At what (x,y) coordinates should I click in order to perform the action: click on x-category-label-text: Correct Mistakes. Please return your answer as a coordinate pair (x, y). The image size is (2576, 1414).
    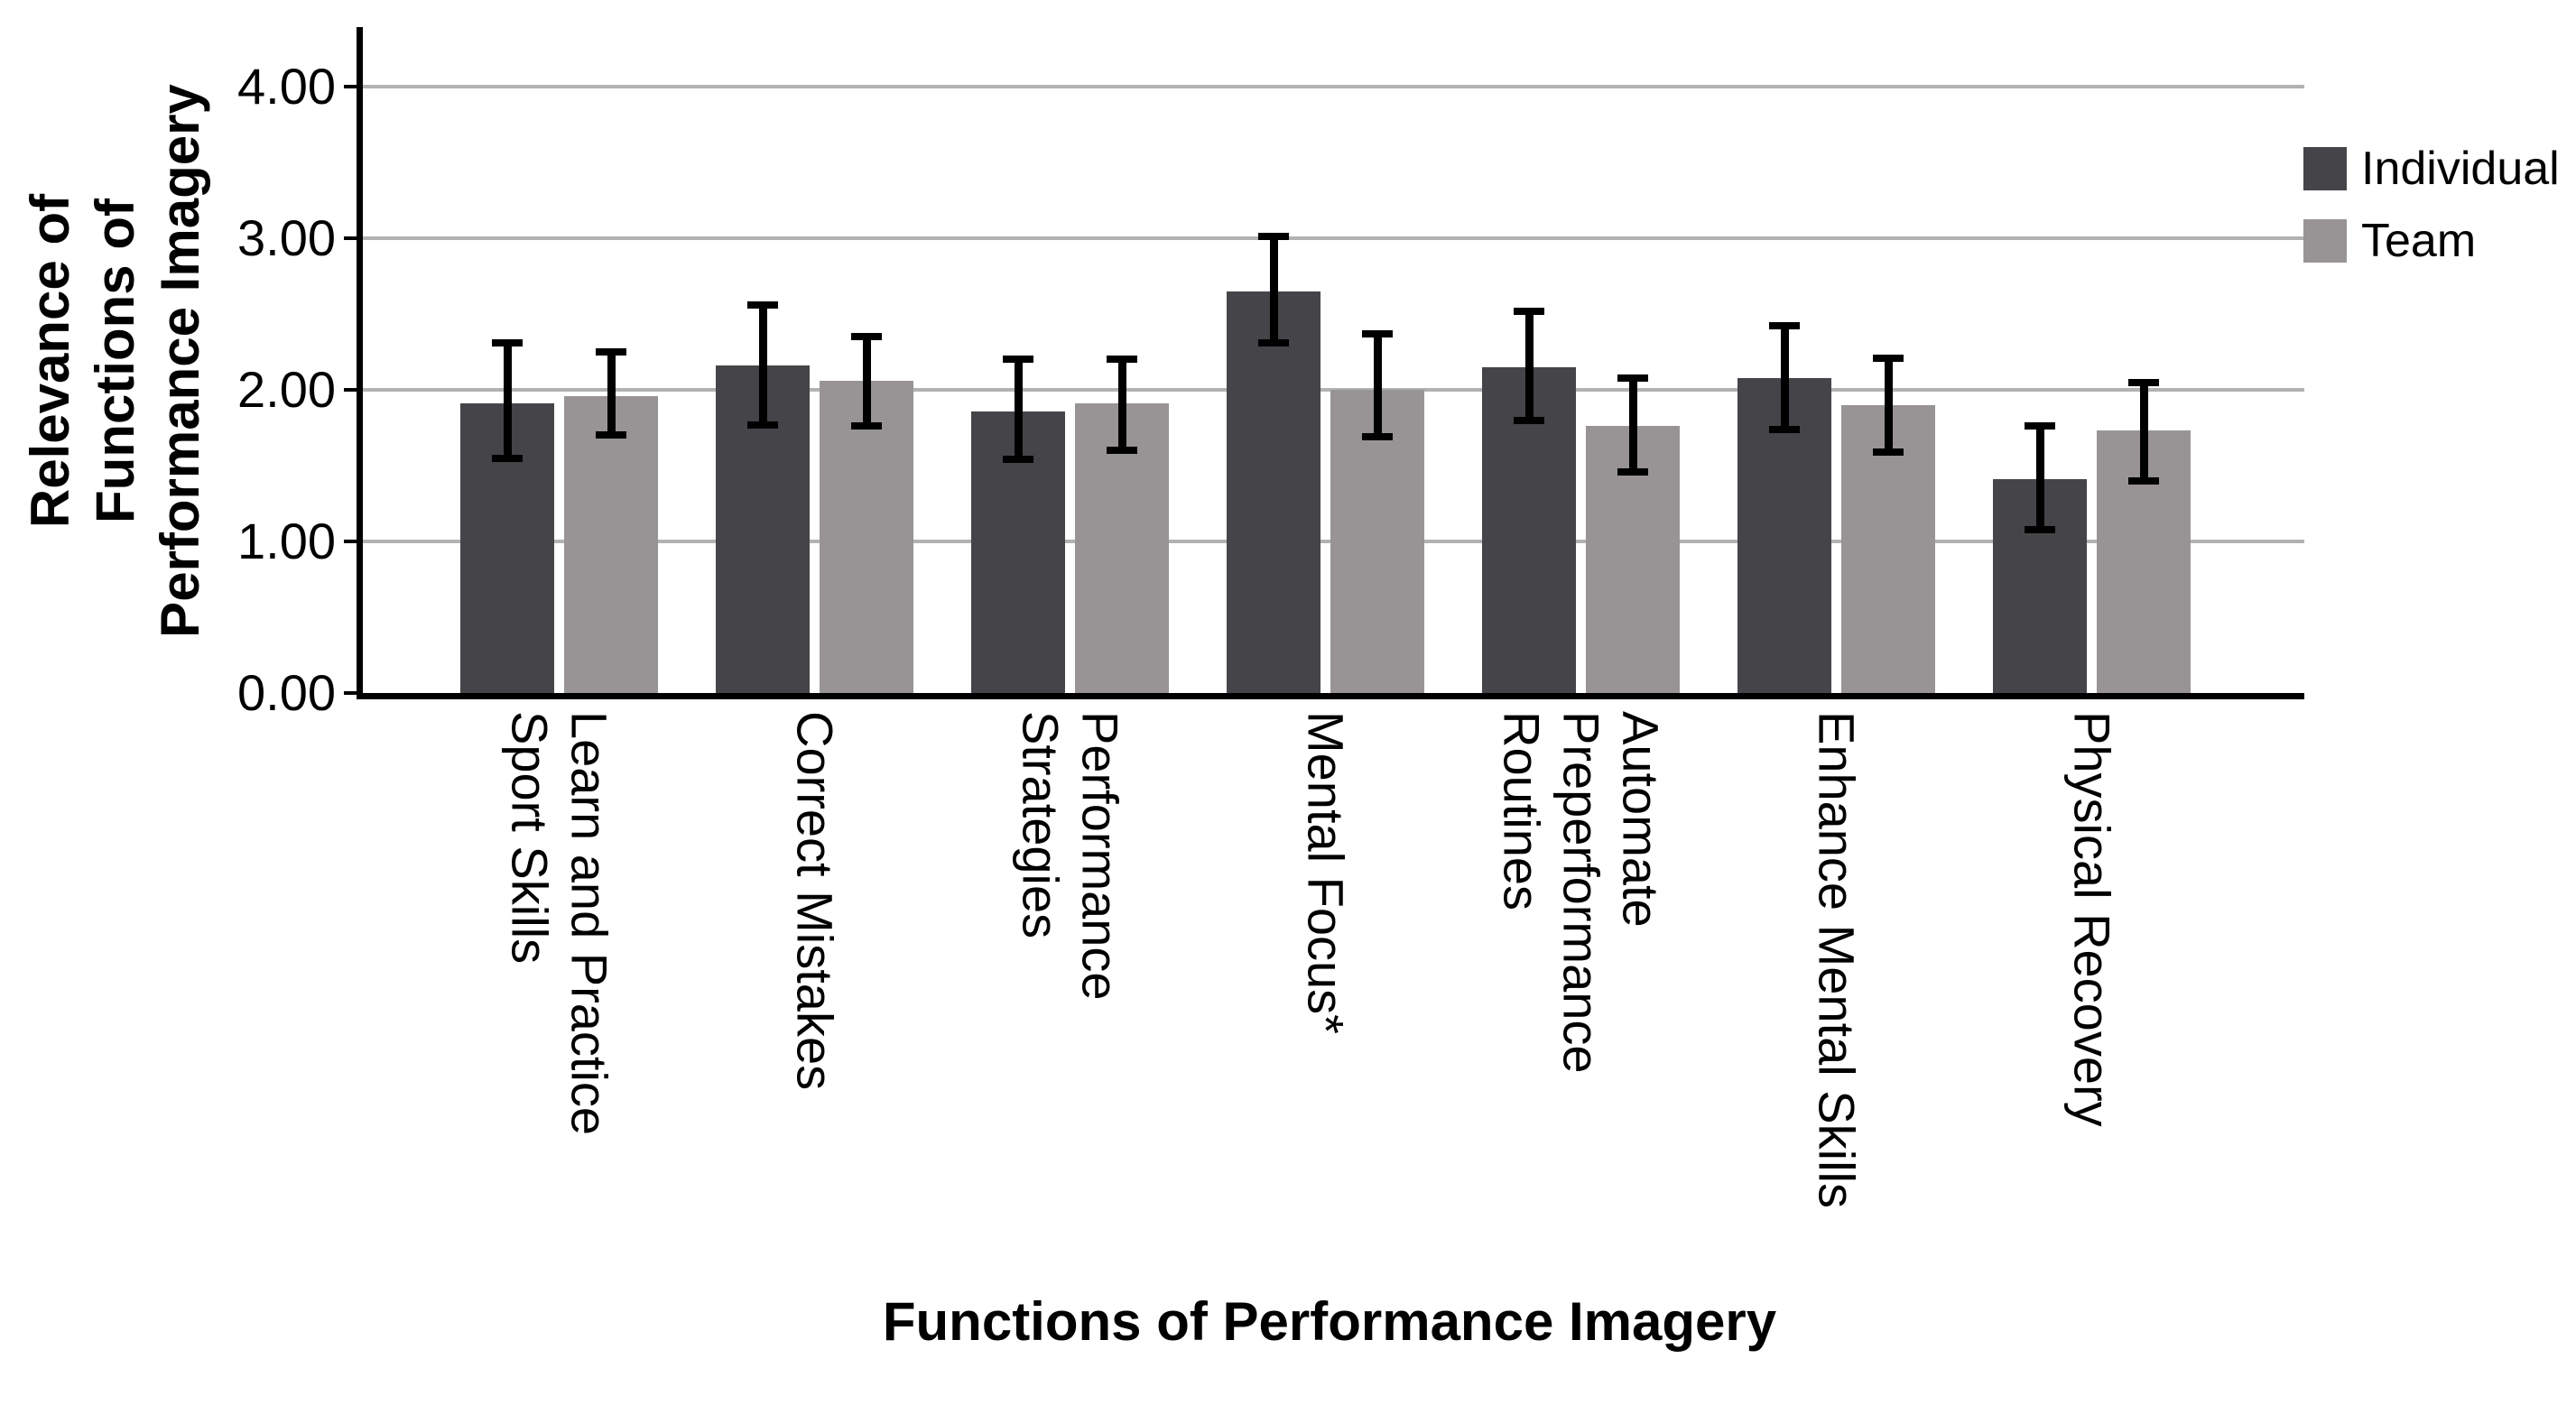
    Looking at the image, I should click on (815, 901).